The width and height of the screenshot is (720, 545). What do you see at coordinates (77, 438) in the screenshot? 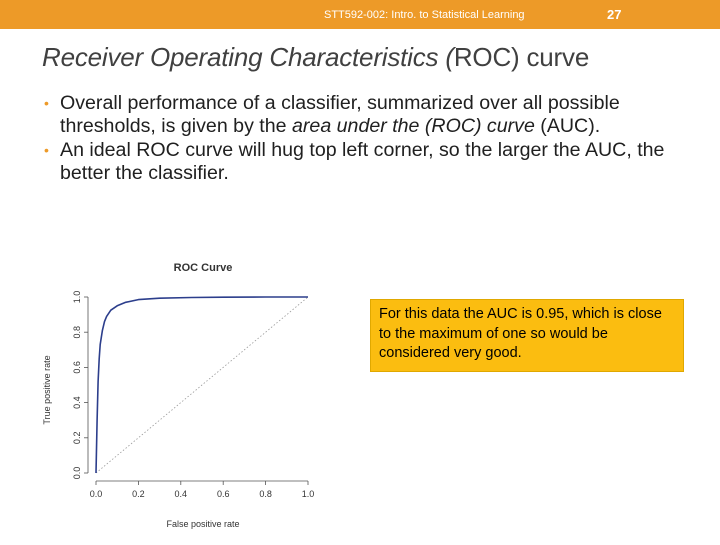
I see `y-tick-label: 0.2` at bounding box center [77, 438].